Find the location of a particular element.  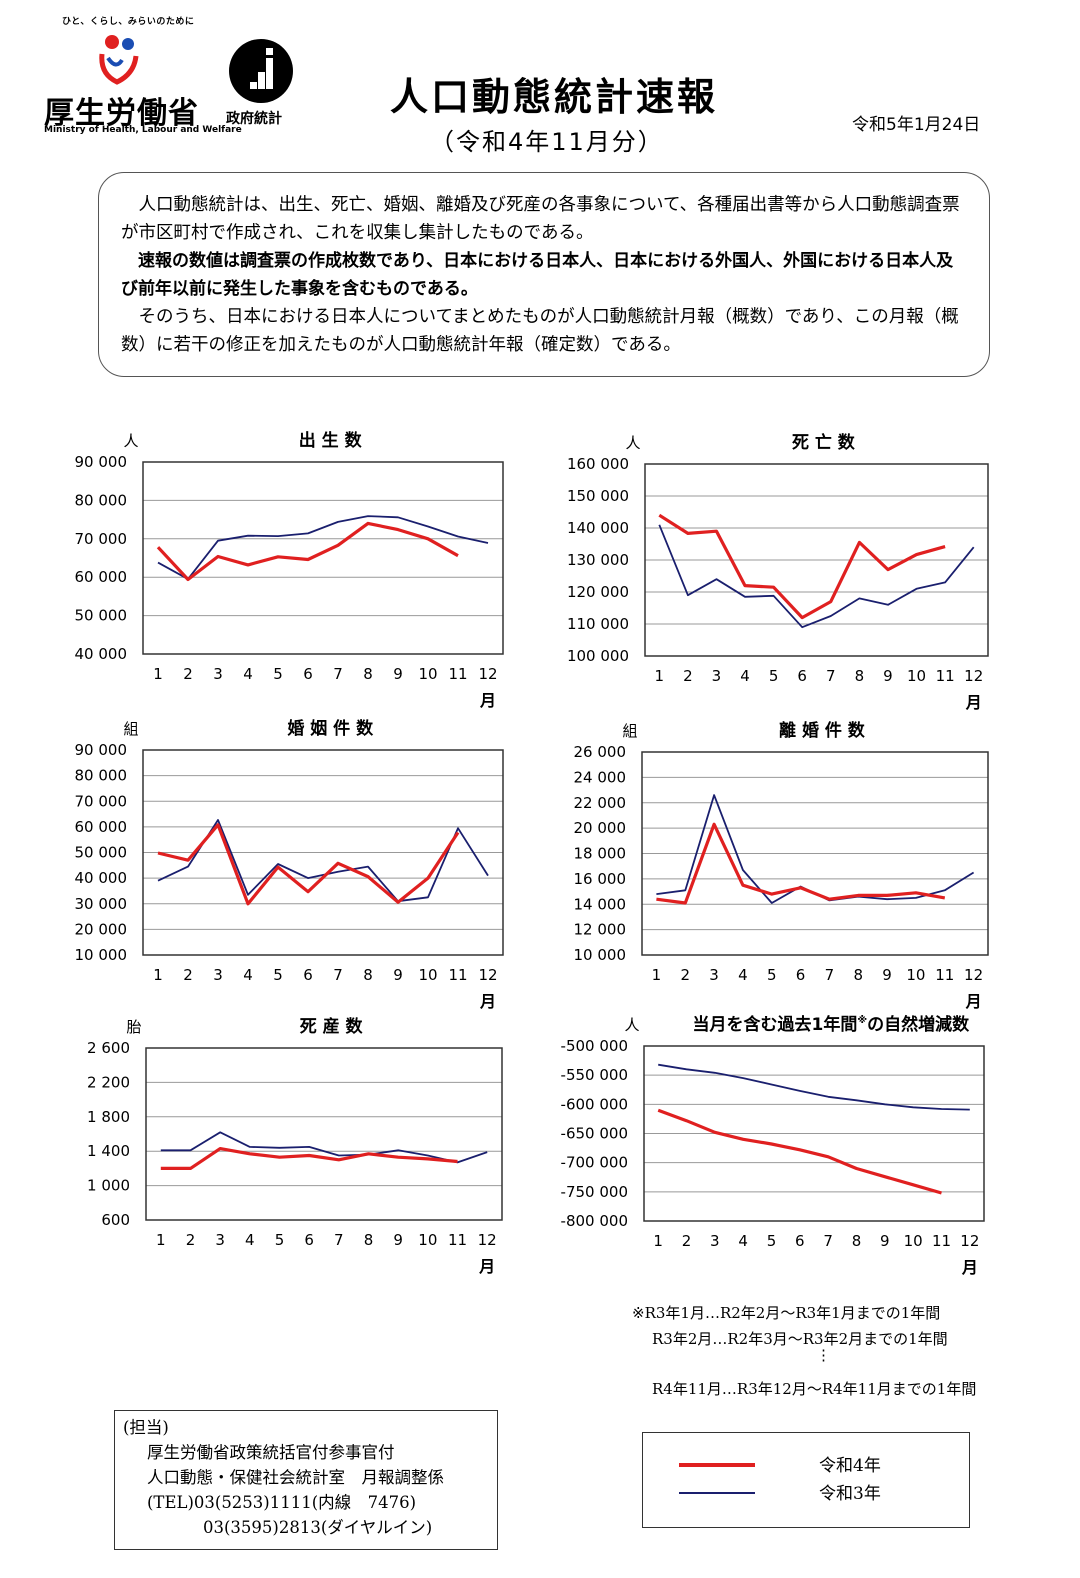

brand-tagline: ひと、くらし、みらいのために is located at coordinates (128, 22).